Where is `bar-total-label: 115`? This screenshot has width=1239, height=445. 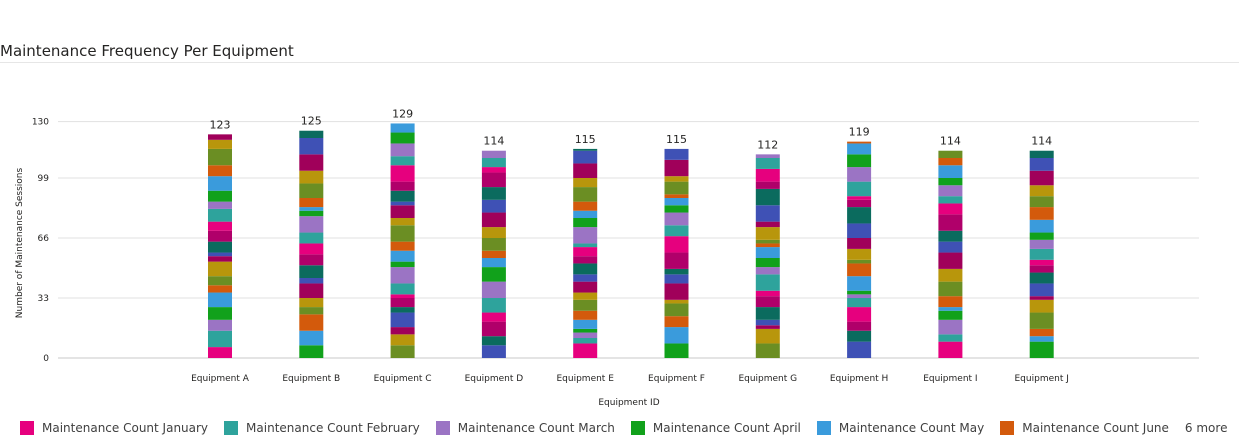 bar-total-label: 115 is located at coordinates (585, 139).